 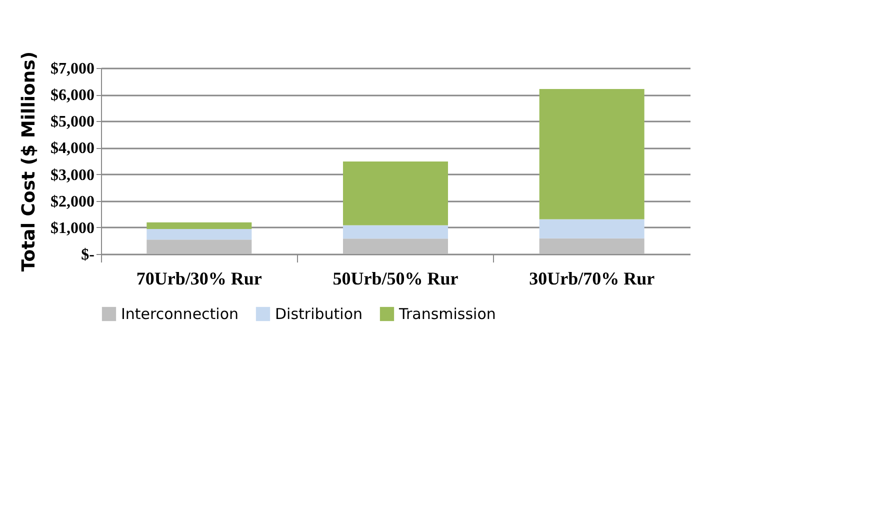 What do you see at coordinates (87, 255) in the screenshot?
I see `y-tick-label: $-` at bounding box center [87, 255].